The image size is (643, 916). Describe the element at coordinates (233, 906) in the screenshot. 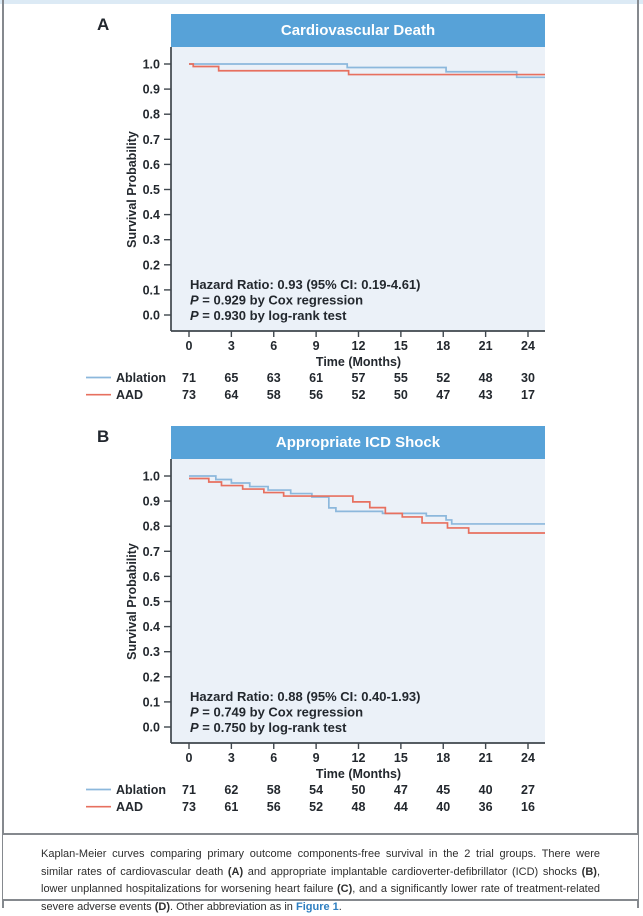

I see `caption-text-segment: . Other abbreviation as in` at that location.